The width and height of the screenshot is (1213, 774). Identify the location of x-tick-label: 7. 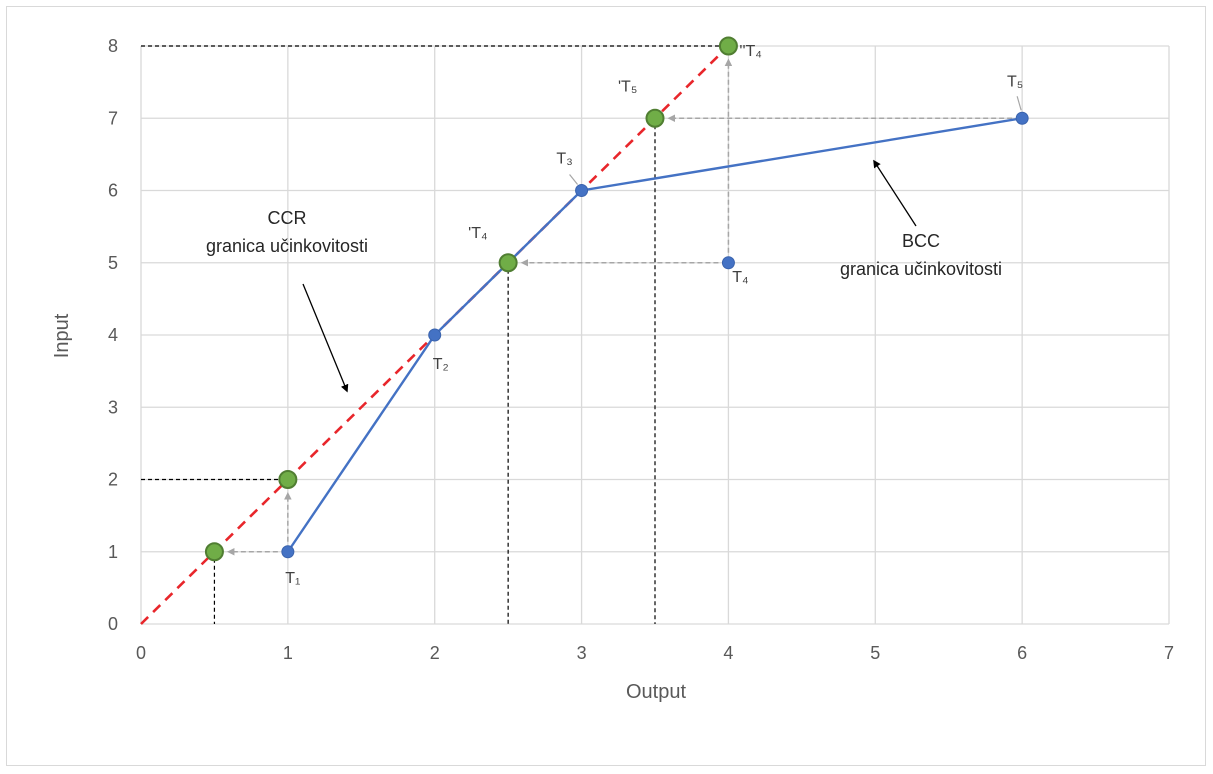
(1169, 653).